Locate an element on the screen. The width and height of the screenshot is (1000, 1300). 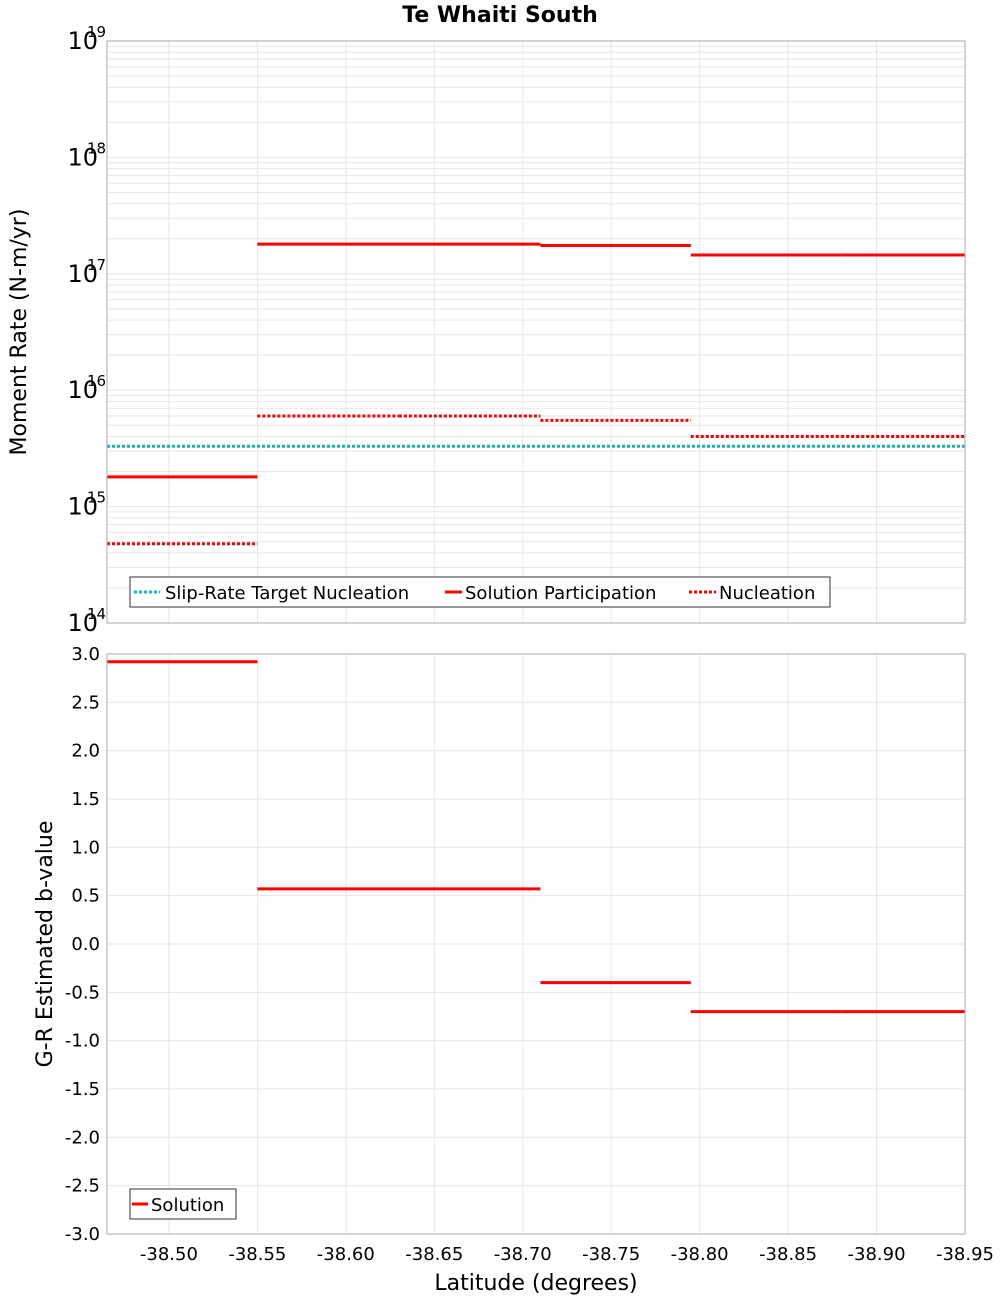
y-tick-base-1e15: 10 is located at coordinates (82, 507).